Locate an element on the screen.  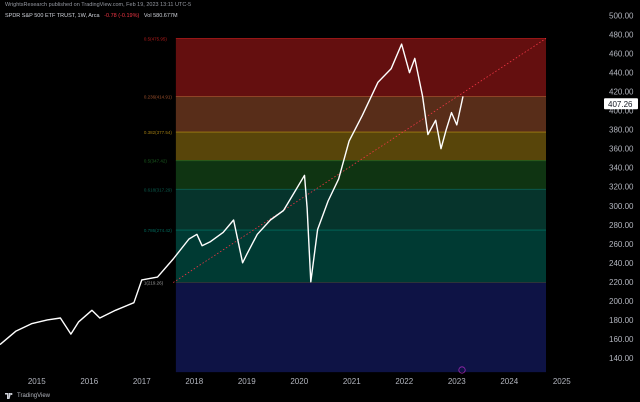
y-tick-label: 480.00 is located at coordinates (621, 35).